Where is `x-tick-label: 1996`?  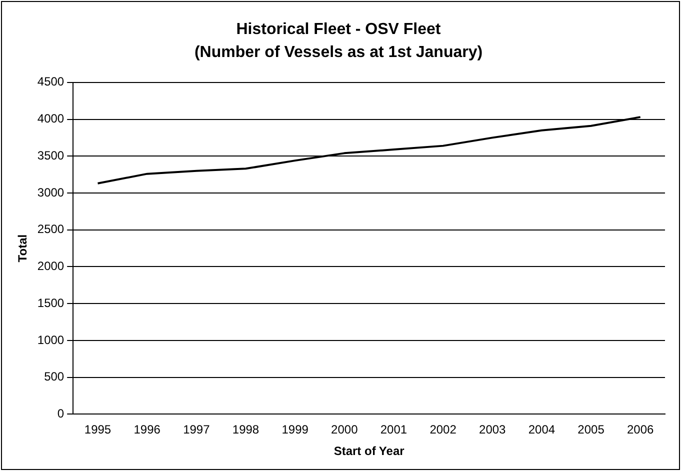
x-tick-label: 1996 is located at coordinates (147, 429).